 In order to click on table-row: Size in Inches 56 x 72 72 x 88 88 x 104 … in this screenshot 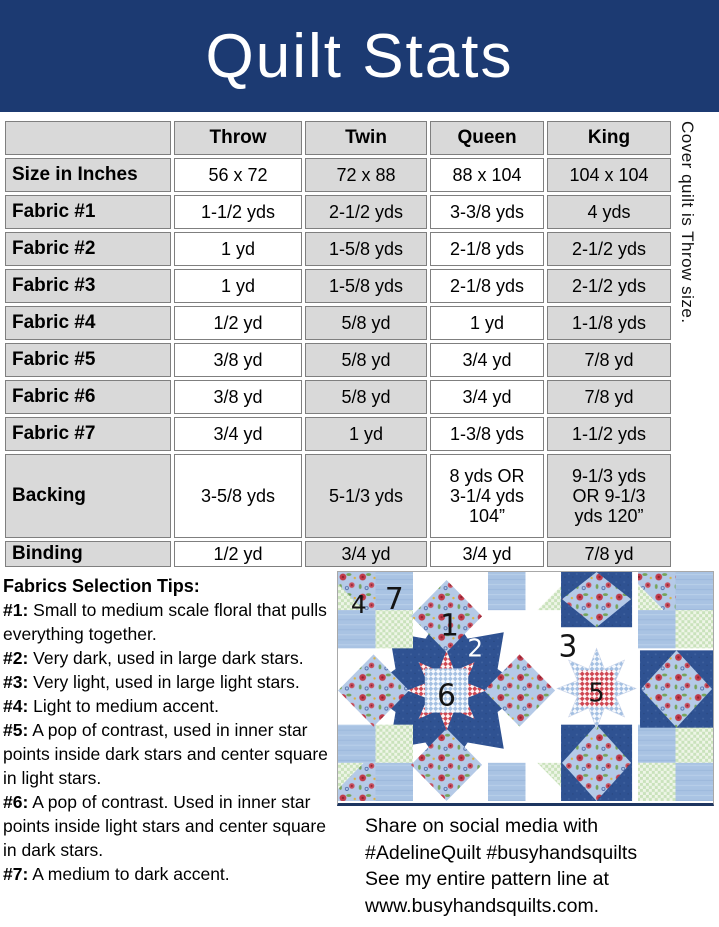, I will do `click(338, 175)`.